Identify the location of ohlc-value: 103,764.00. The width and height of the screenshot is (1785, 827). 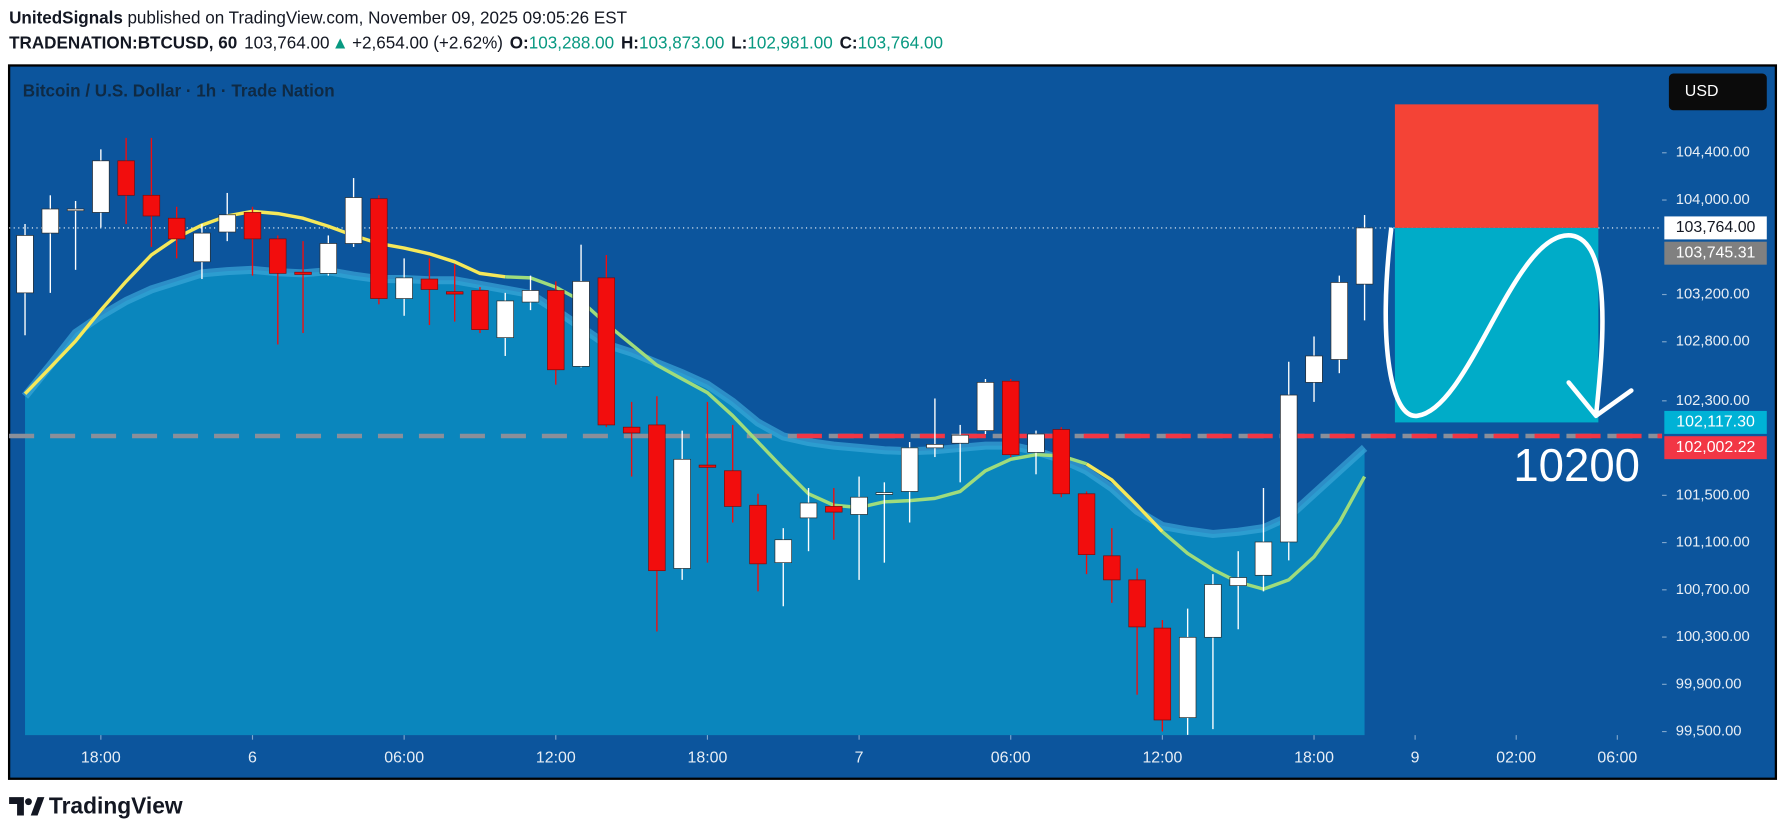
(900, 42).